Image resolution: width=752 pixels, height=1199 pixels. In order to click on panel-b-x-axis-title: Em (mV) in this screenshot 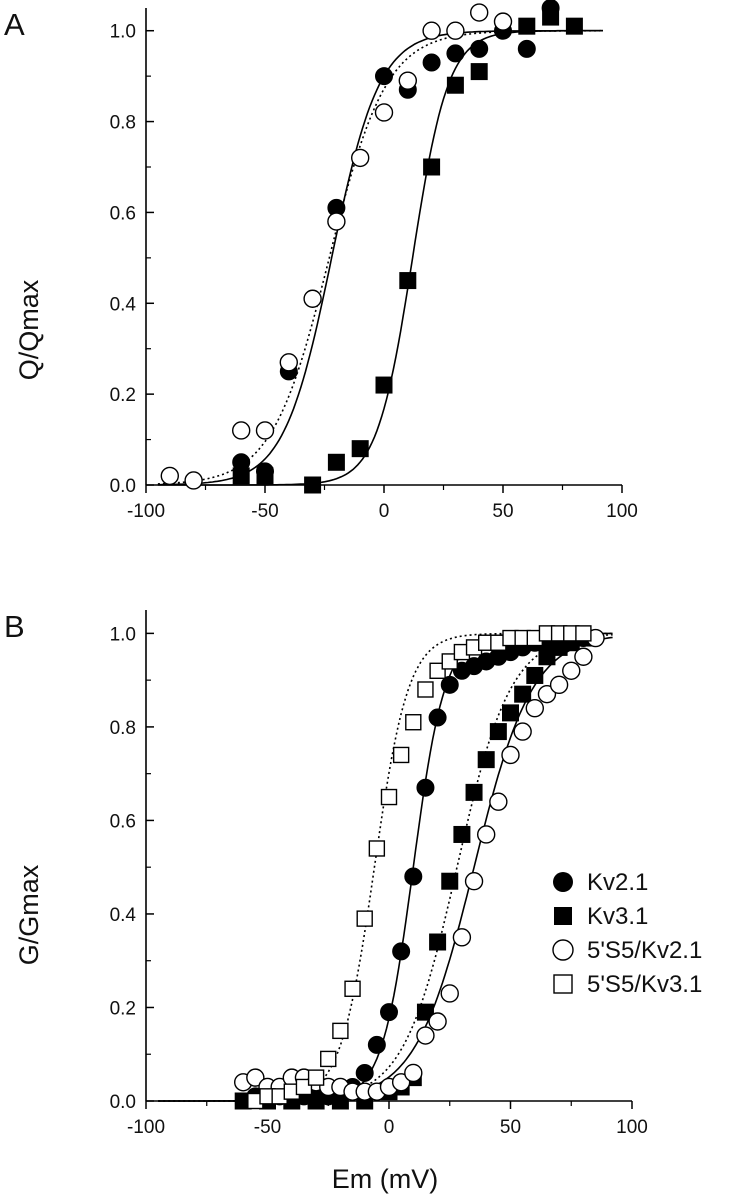, I will do `click(385, 1179)`.